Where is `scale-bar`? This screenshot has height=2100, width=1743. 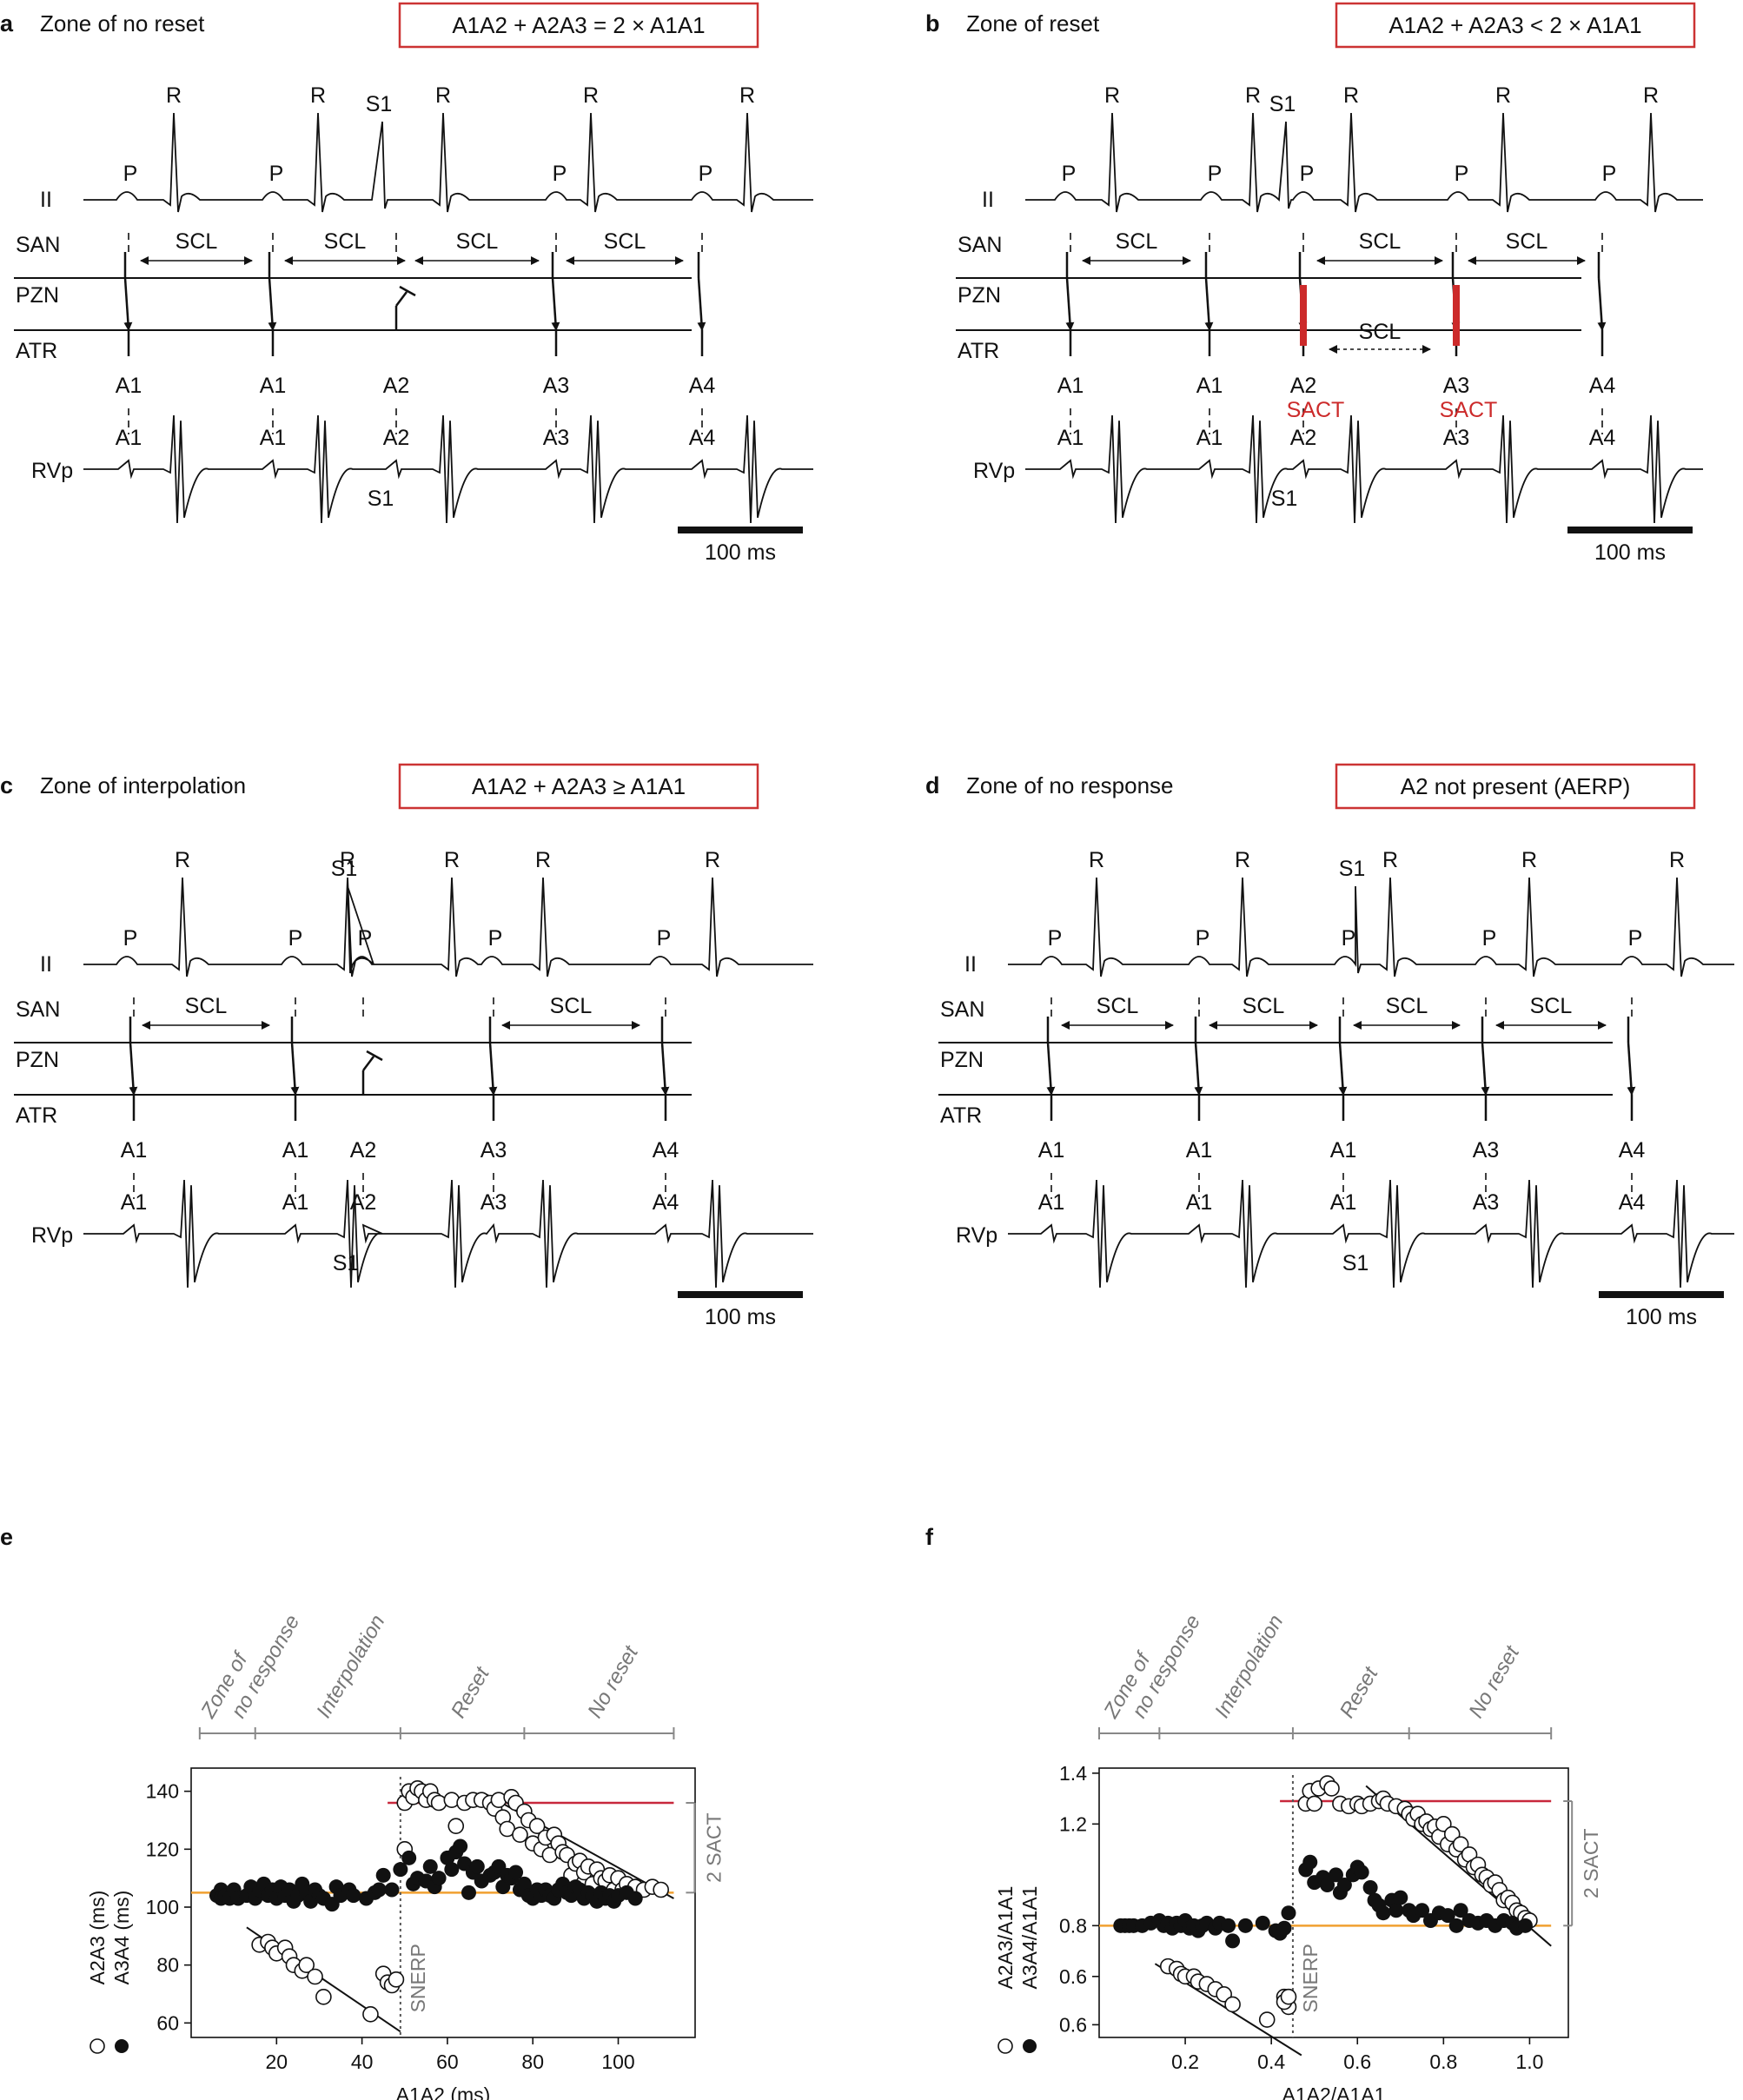 scale-bar is located at coordinates (1661, 1294).